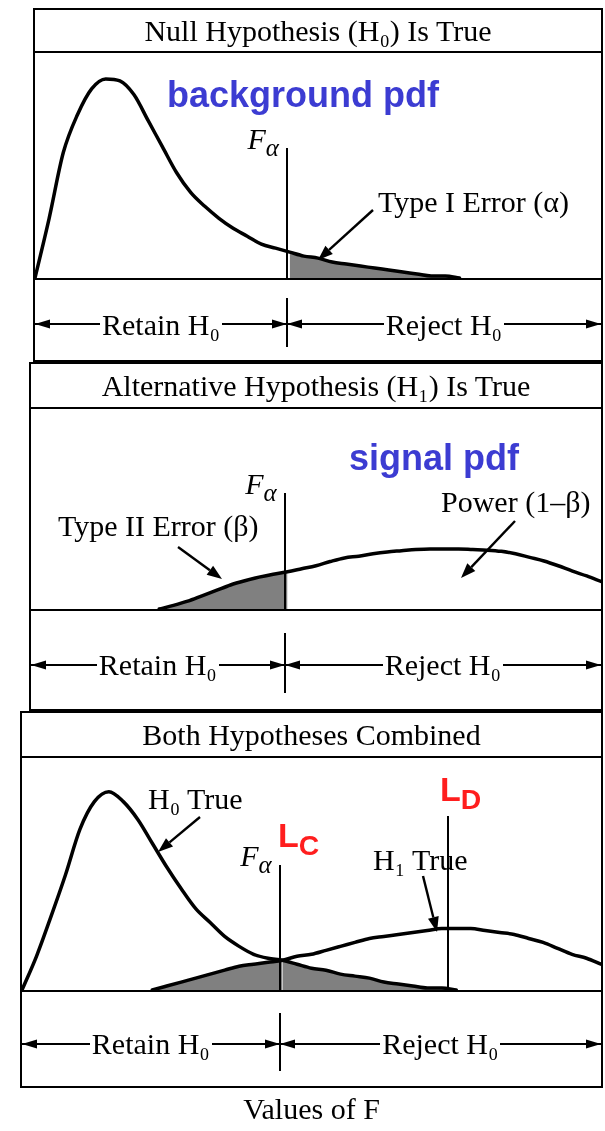 Image resolution: width=605 pixels, height=1131 pixels. Describe the element at coordinates (316, 385) in the screenshot. I see `chart-title: Alternative Hypothesis (H₁) Is True` at that location.